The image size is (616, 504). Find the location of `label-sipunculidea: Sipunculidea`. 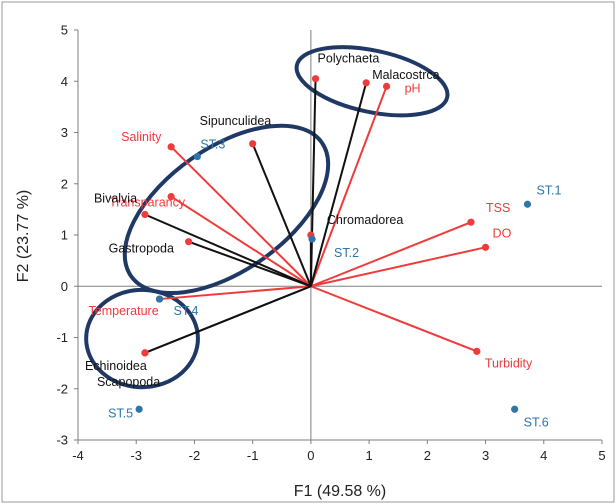

label-sipunculidea: Sipunculidea is located at coordinates (236, 121).